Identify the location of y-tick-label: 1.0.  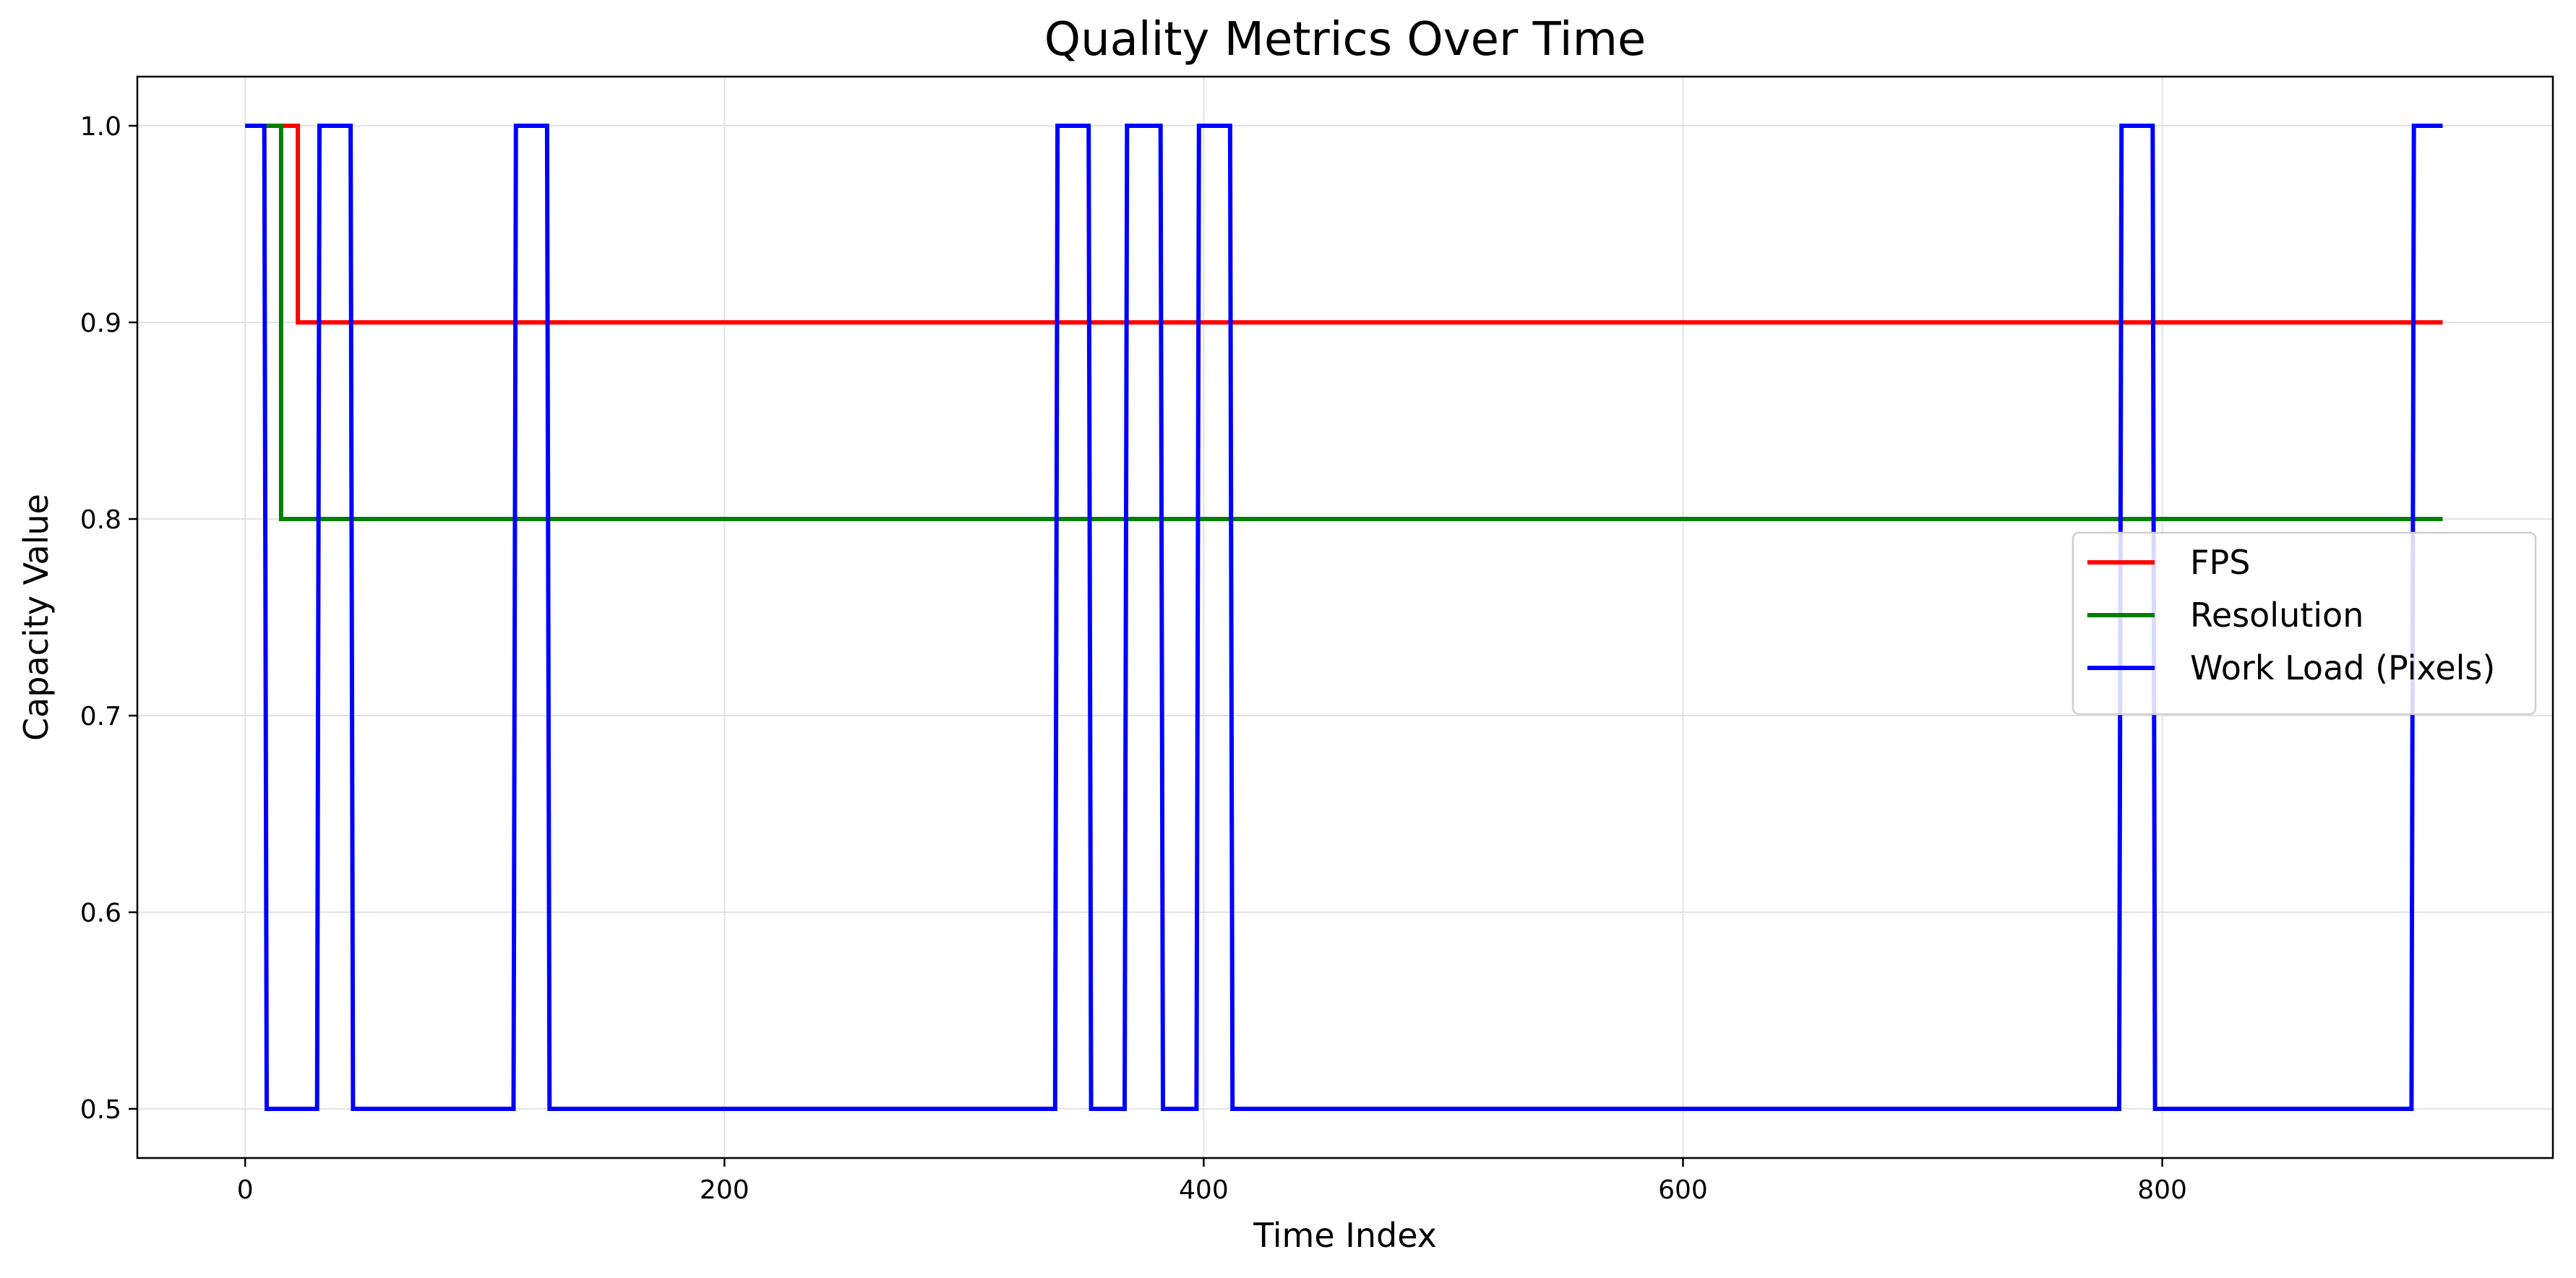
(101, 127).